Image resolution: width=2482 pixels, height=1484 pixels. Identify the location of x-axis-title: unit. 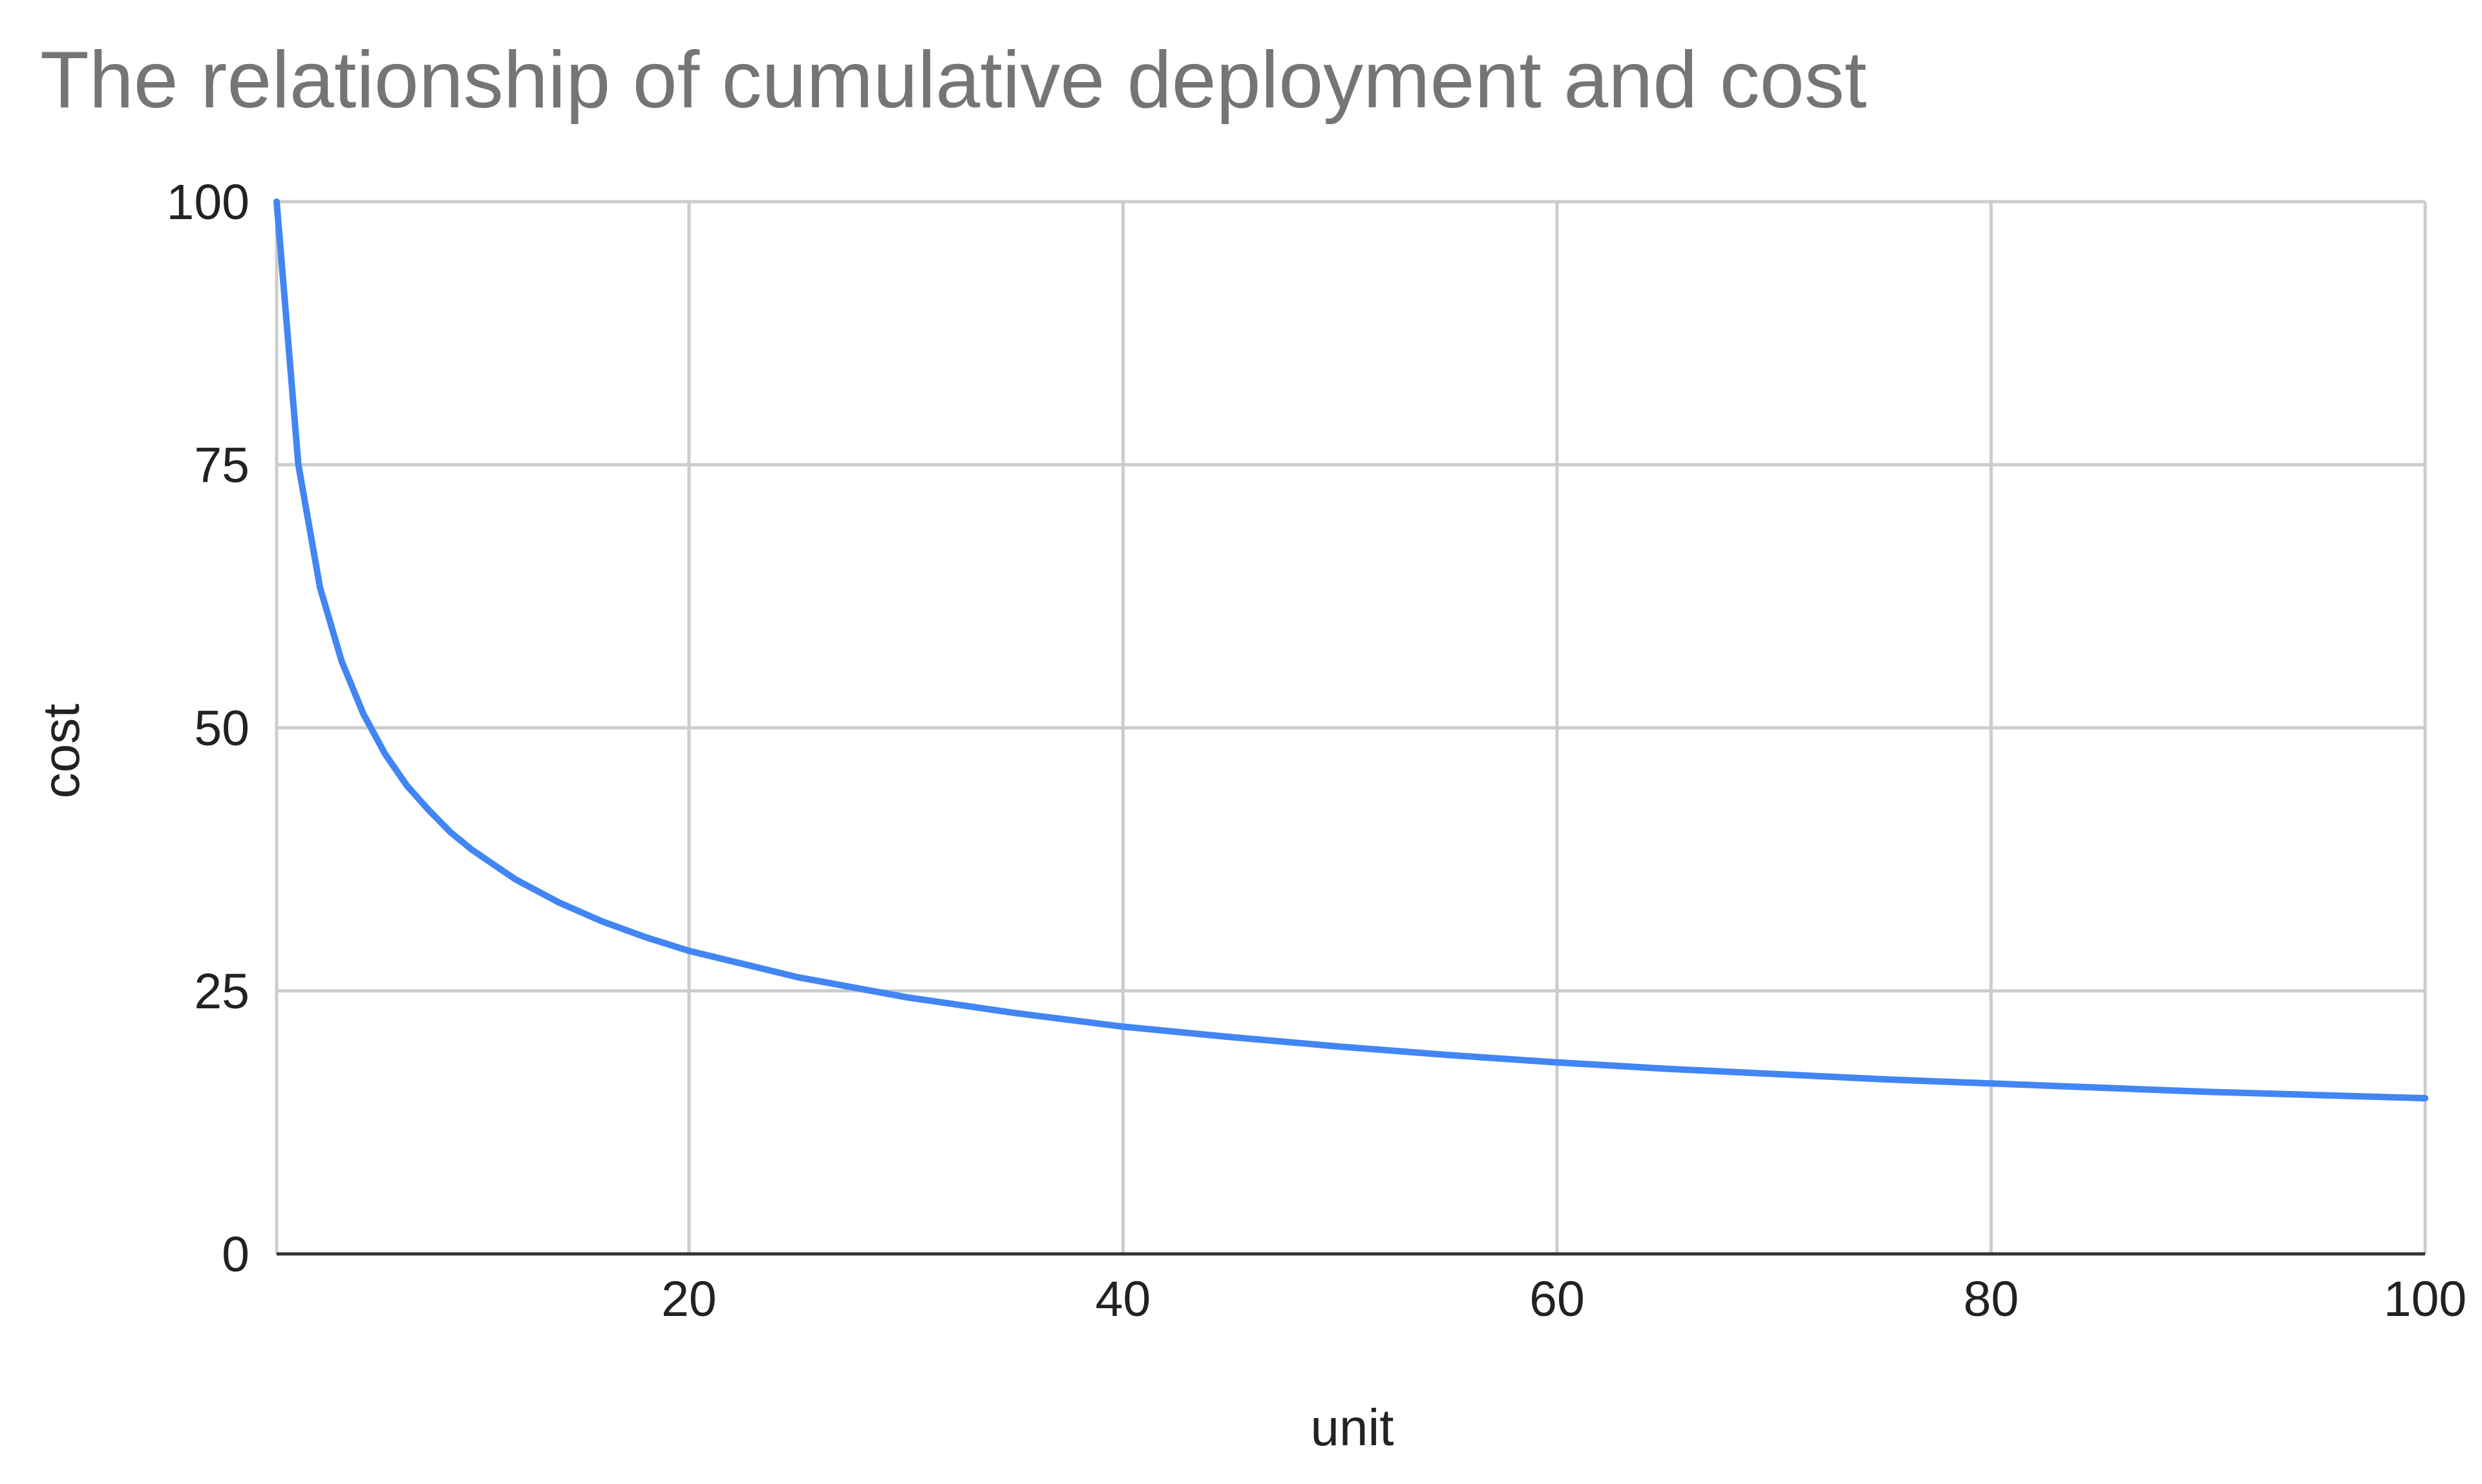
(1352, 1427).